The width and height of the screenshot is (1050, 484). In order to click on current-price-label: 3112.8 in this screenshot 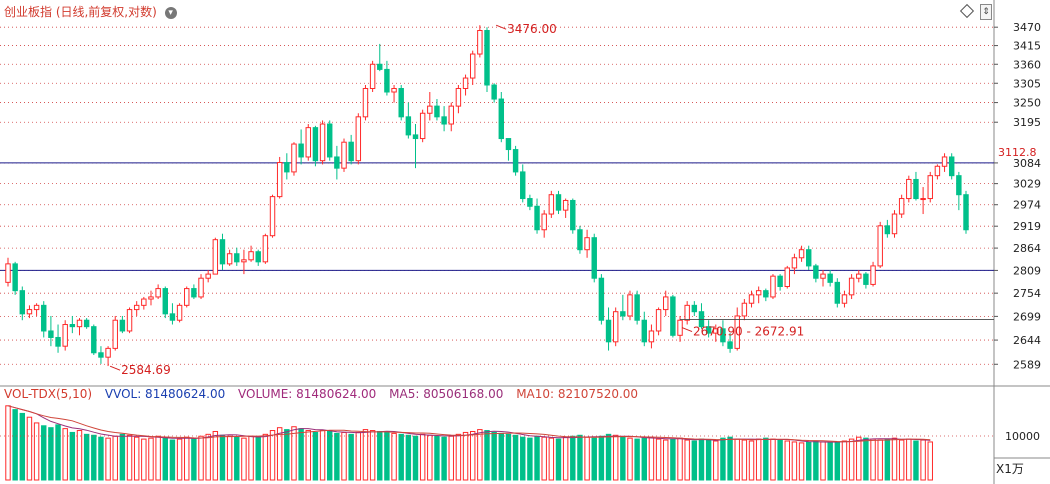, I will do `click(1017, 152)`.